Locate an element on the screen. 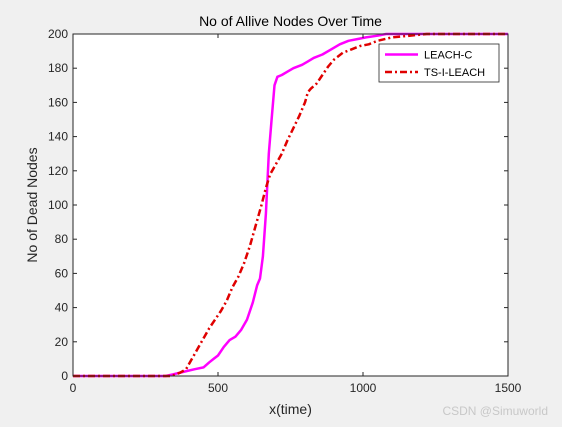 The width and height of the screenshot is (562, 427). y-tick-label: 180 is located at coordinates (58, 68).